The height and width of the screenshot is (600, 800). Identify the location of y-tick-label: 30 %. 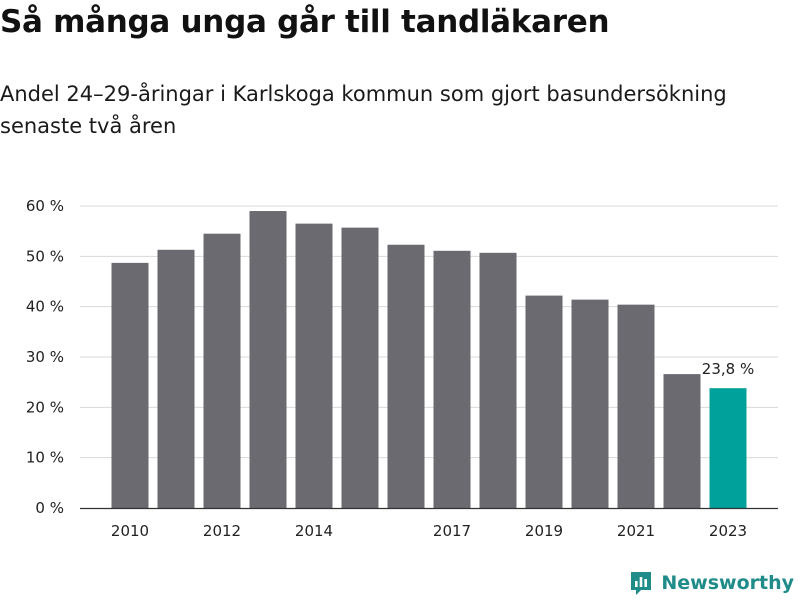
(45, 357).